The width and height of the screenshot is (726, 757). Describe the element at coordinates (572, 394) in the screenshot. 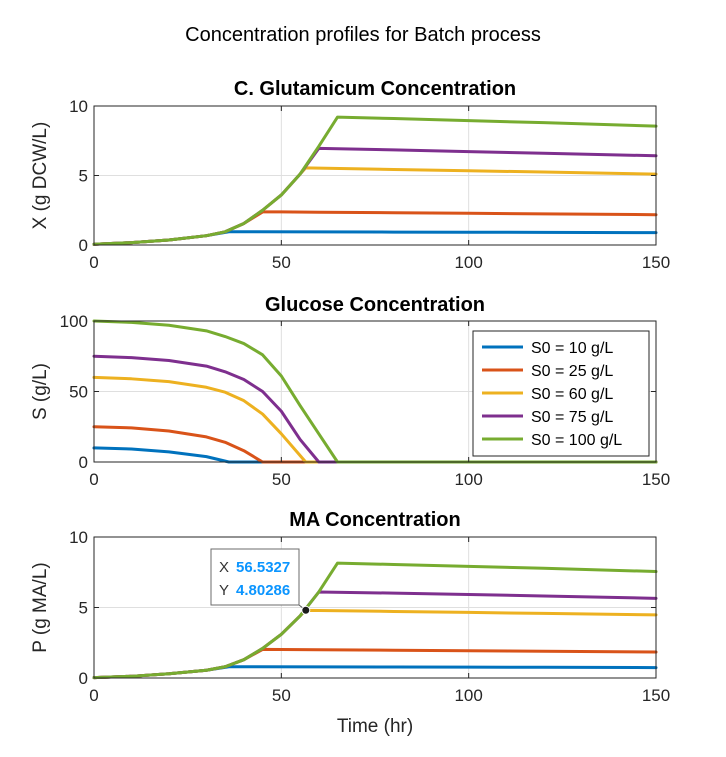

I see `legend-entry: S0 = 60 g/L` at that location.